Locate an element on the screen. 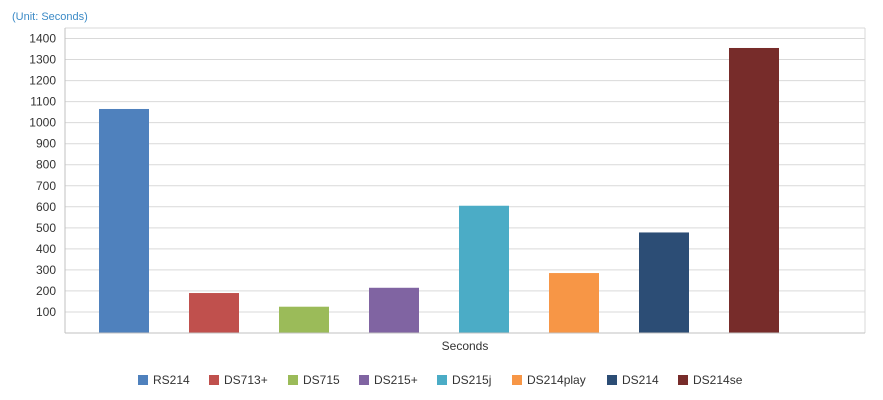  legend-label: DS715 is located at coordinates (321, 380).